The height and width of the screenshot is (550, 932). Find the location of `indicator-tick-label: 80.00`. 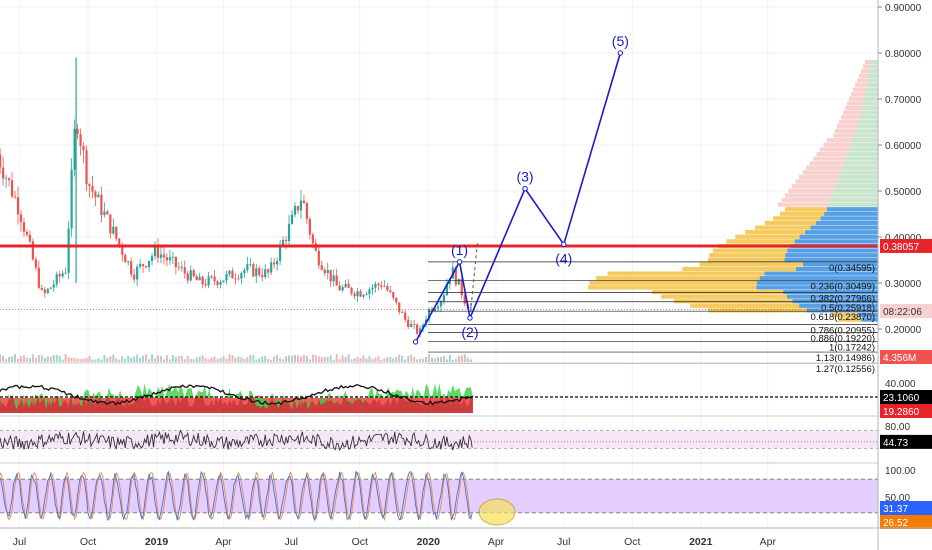

indicator-tick-label: 80.00 is located at coordinates (897, 427).